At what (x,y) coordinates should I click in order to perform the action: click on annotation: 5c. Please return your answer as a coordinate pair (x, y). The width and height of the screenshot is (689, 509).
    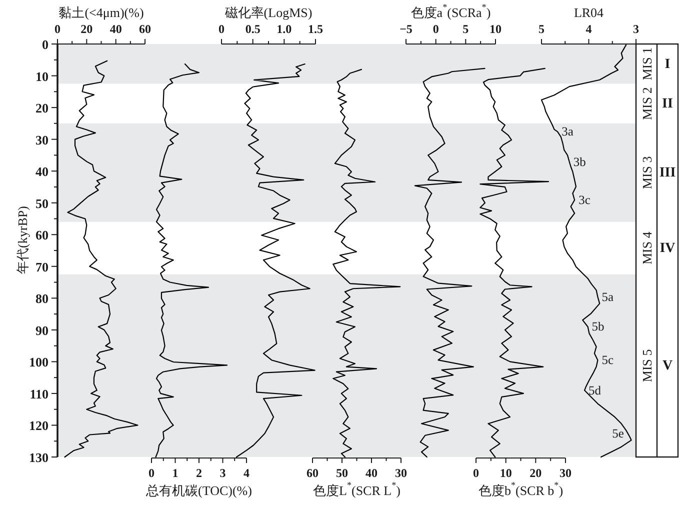
    Looking at the image, I should click on (608, 360).